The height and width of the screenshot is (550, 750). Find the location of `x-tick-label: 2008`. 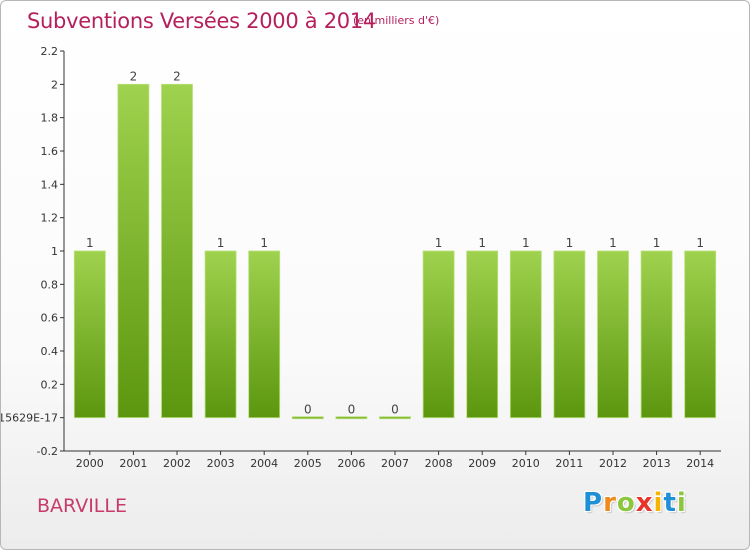

x-tick-label: 2008 is located at coordinates (439, 463).